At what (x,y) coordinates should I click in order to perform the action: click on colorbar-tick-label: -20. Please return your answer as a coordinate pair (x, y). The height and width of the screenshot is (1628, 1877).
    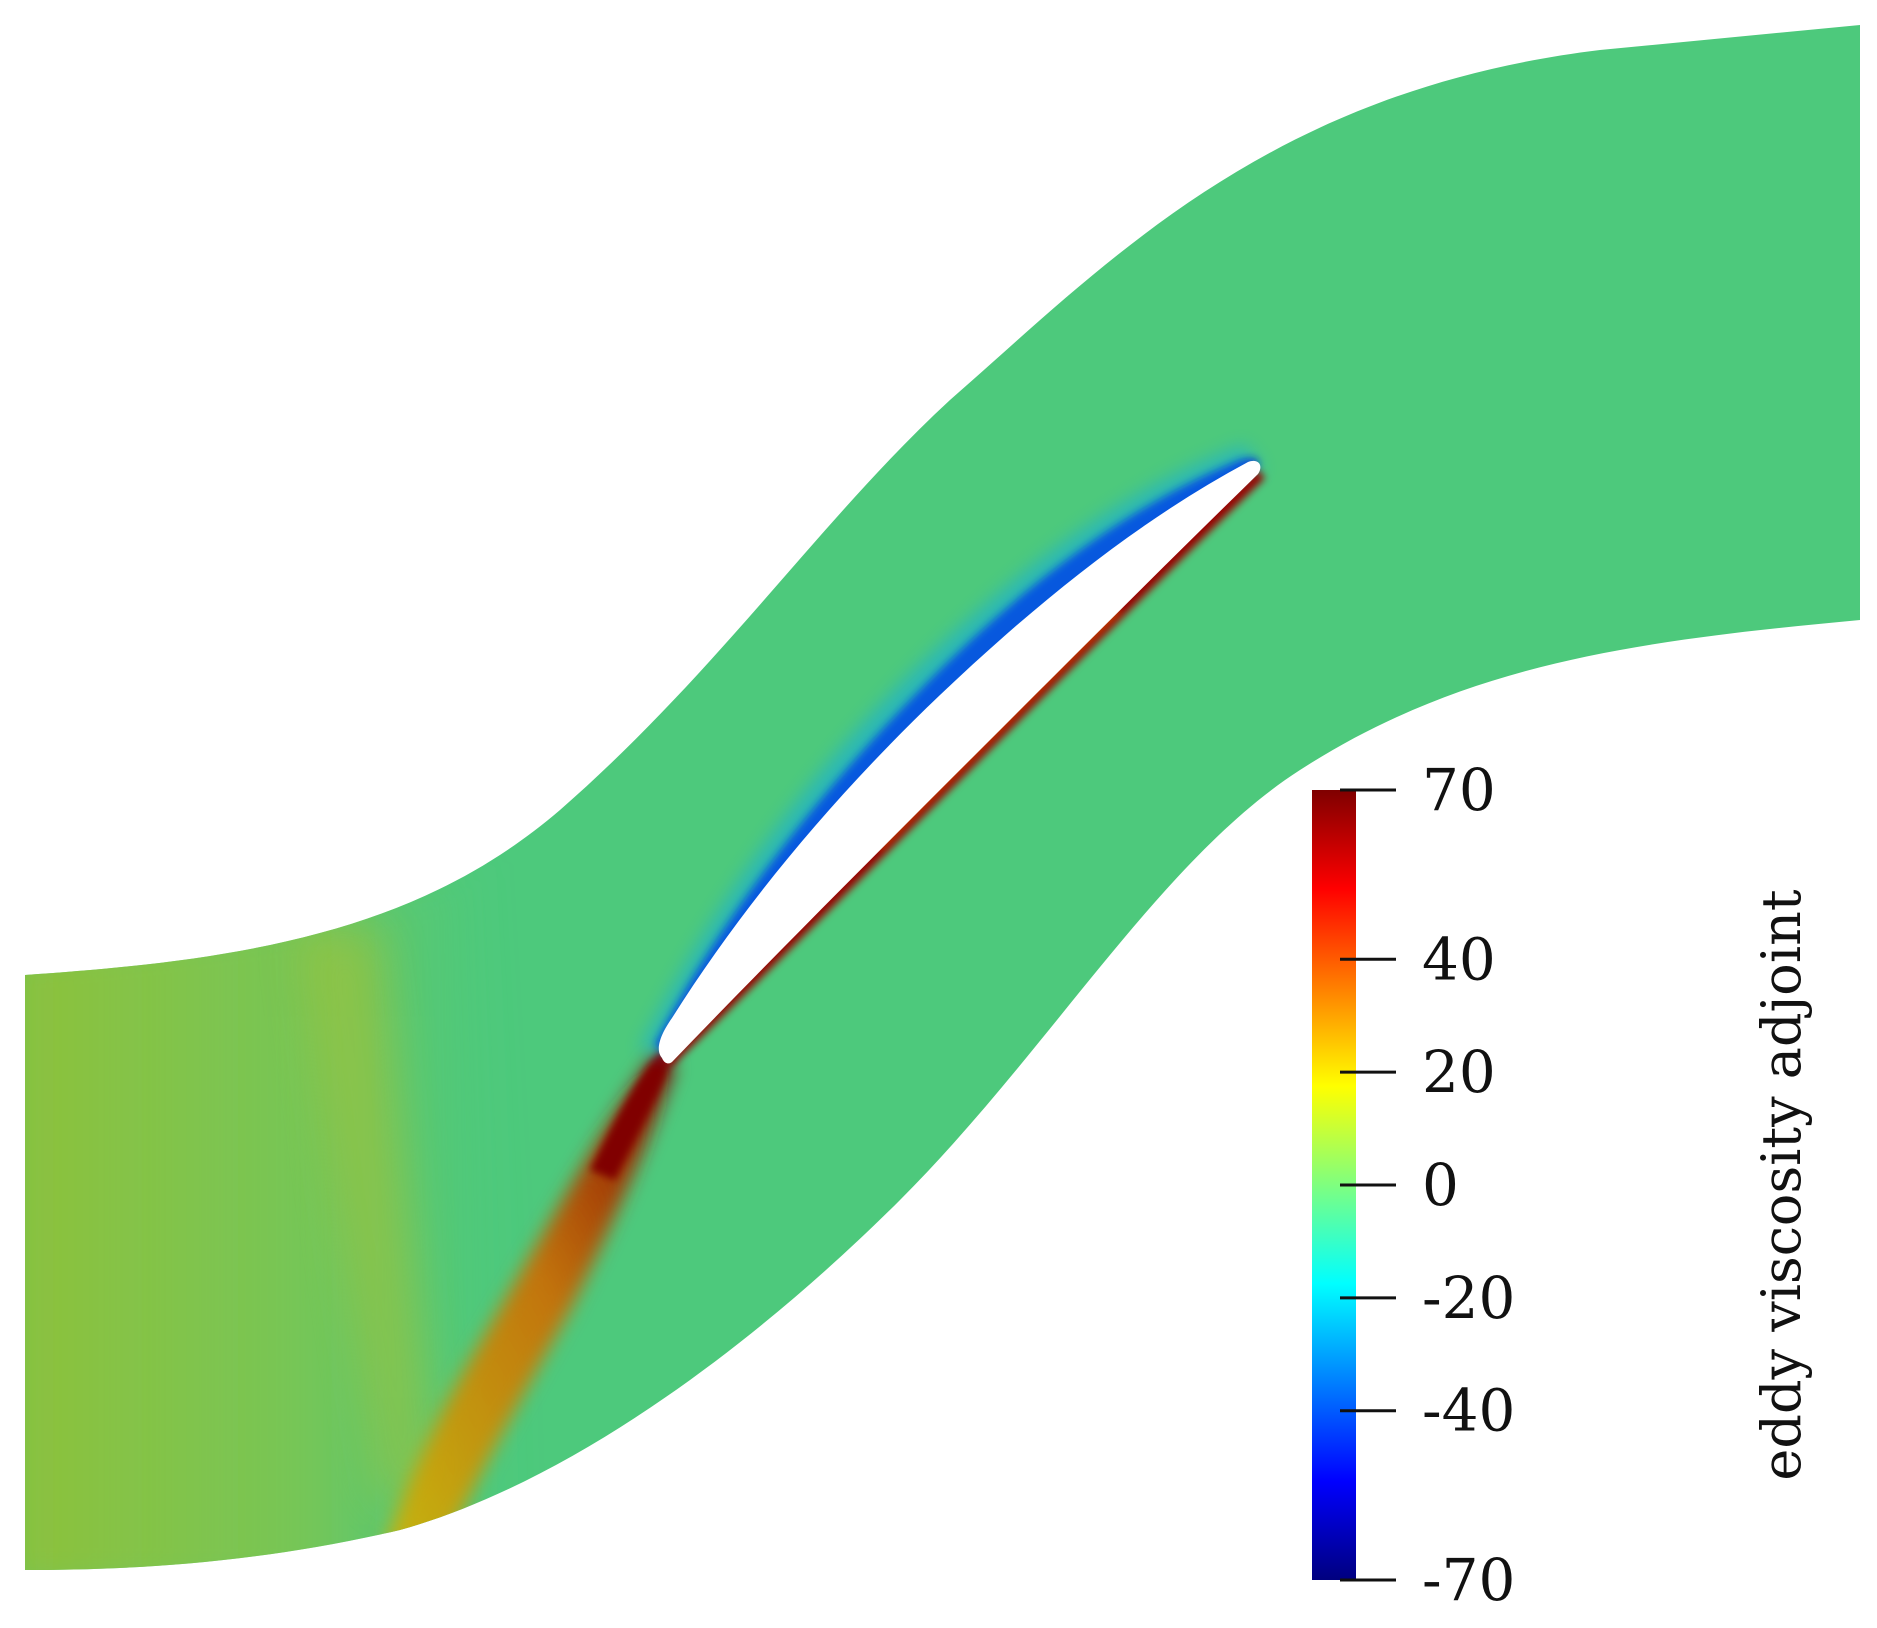
    Looking at the image, I should click on (1468, 1298).